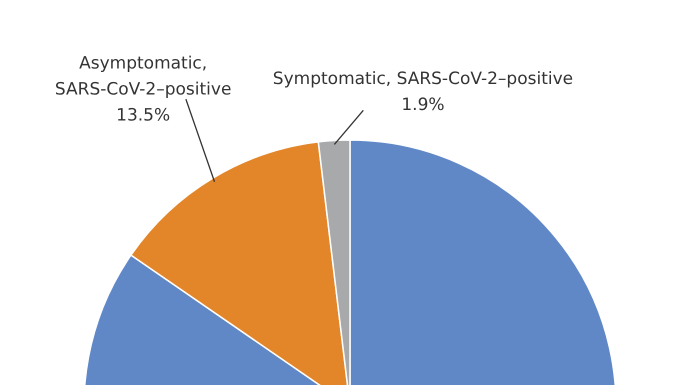 This screenshot has width=696, height=385. I want to click on slice-label: Asymptomatic, SARS-CoV-2–positive, so click(143, 77).